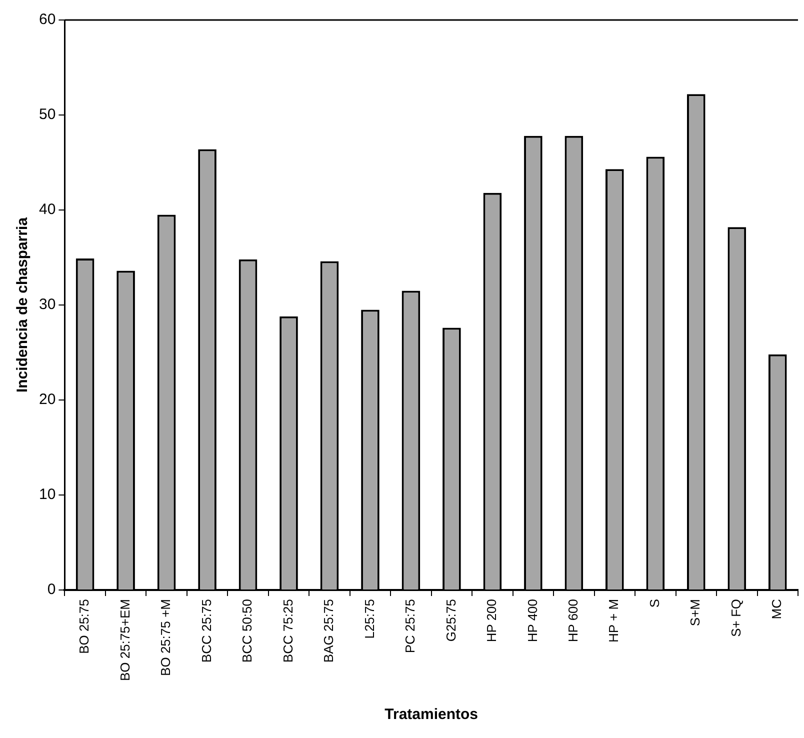 The height and width of the screenshot is (738, 804). Describe the element at coordinates (51, 589) in the screenshot. I see `y-tick-label: 0` at that location.